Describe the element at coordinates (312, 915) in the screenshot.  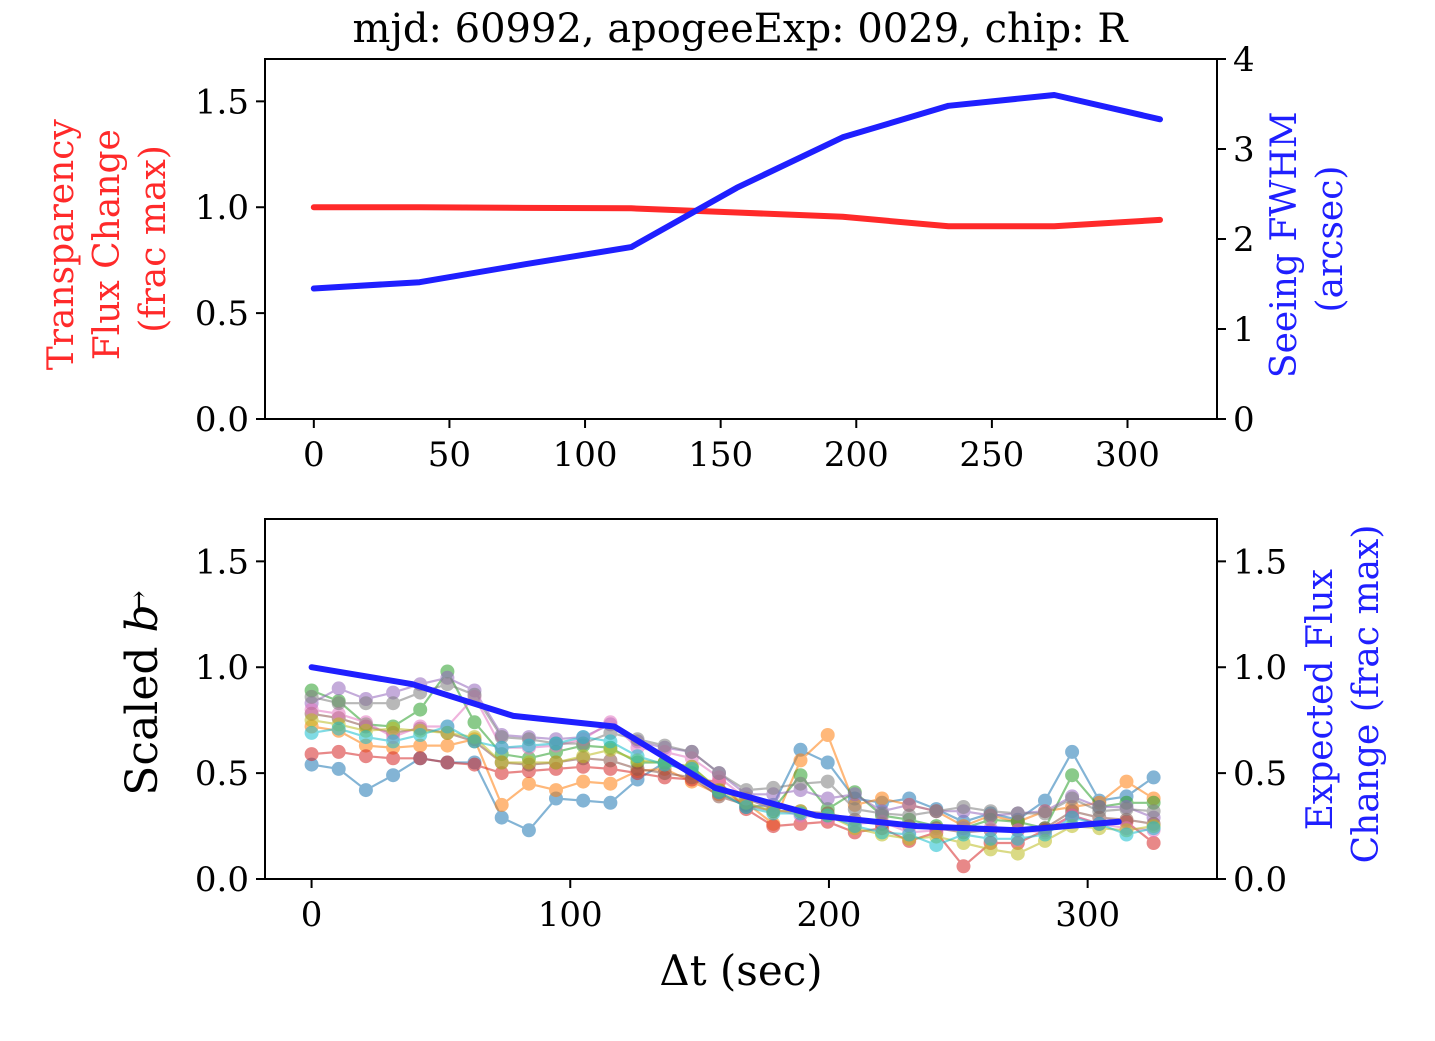
I see `bottom-xtick-label: 0` at that location.